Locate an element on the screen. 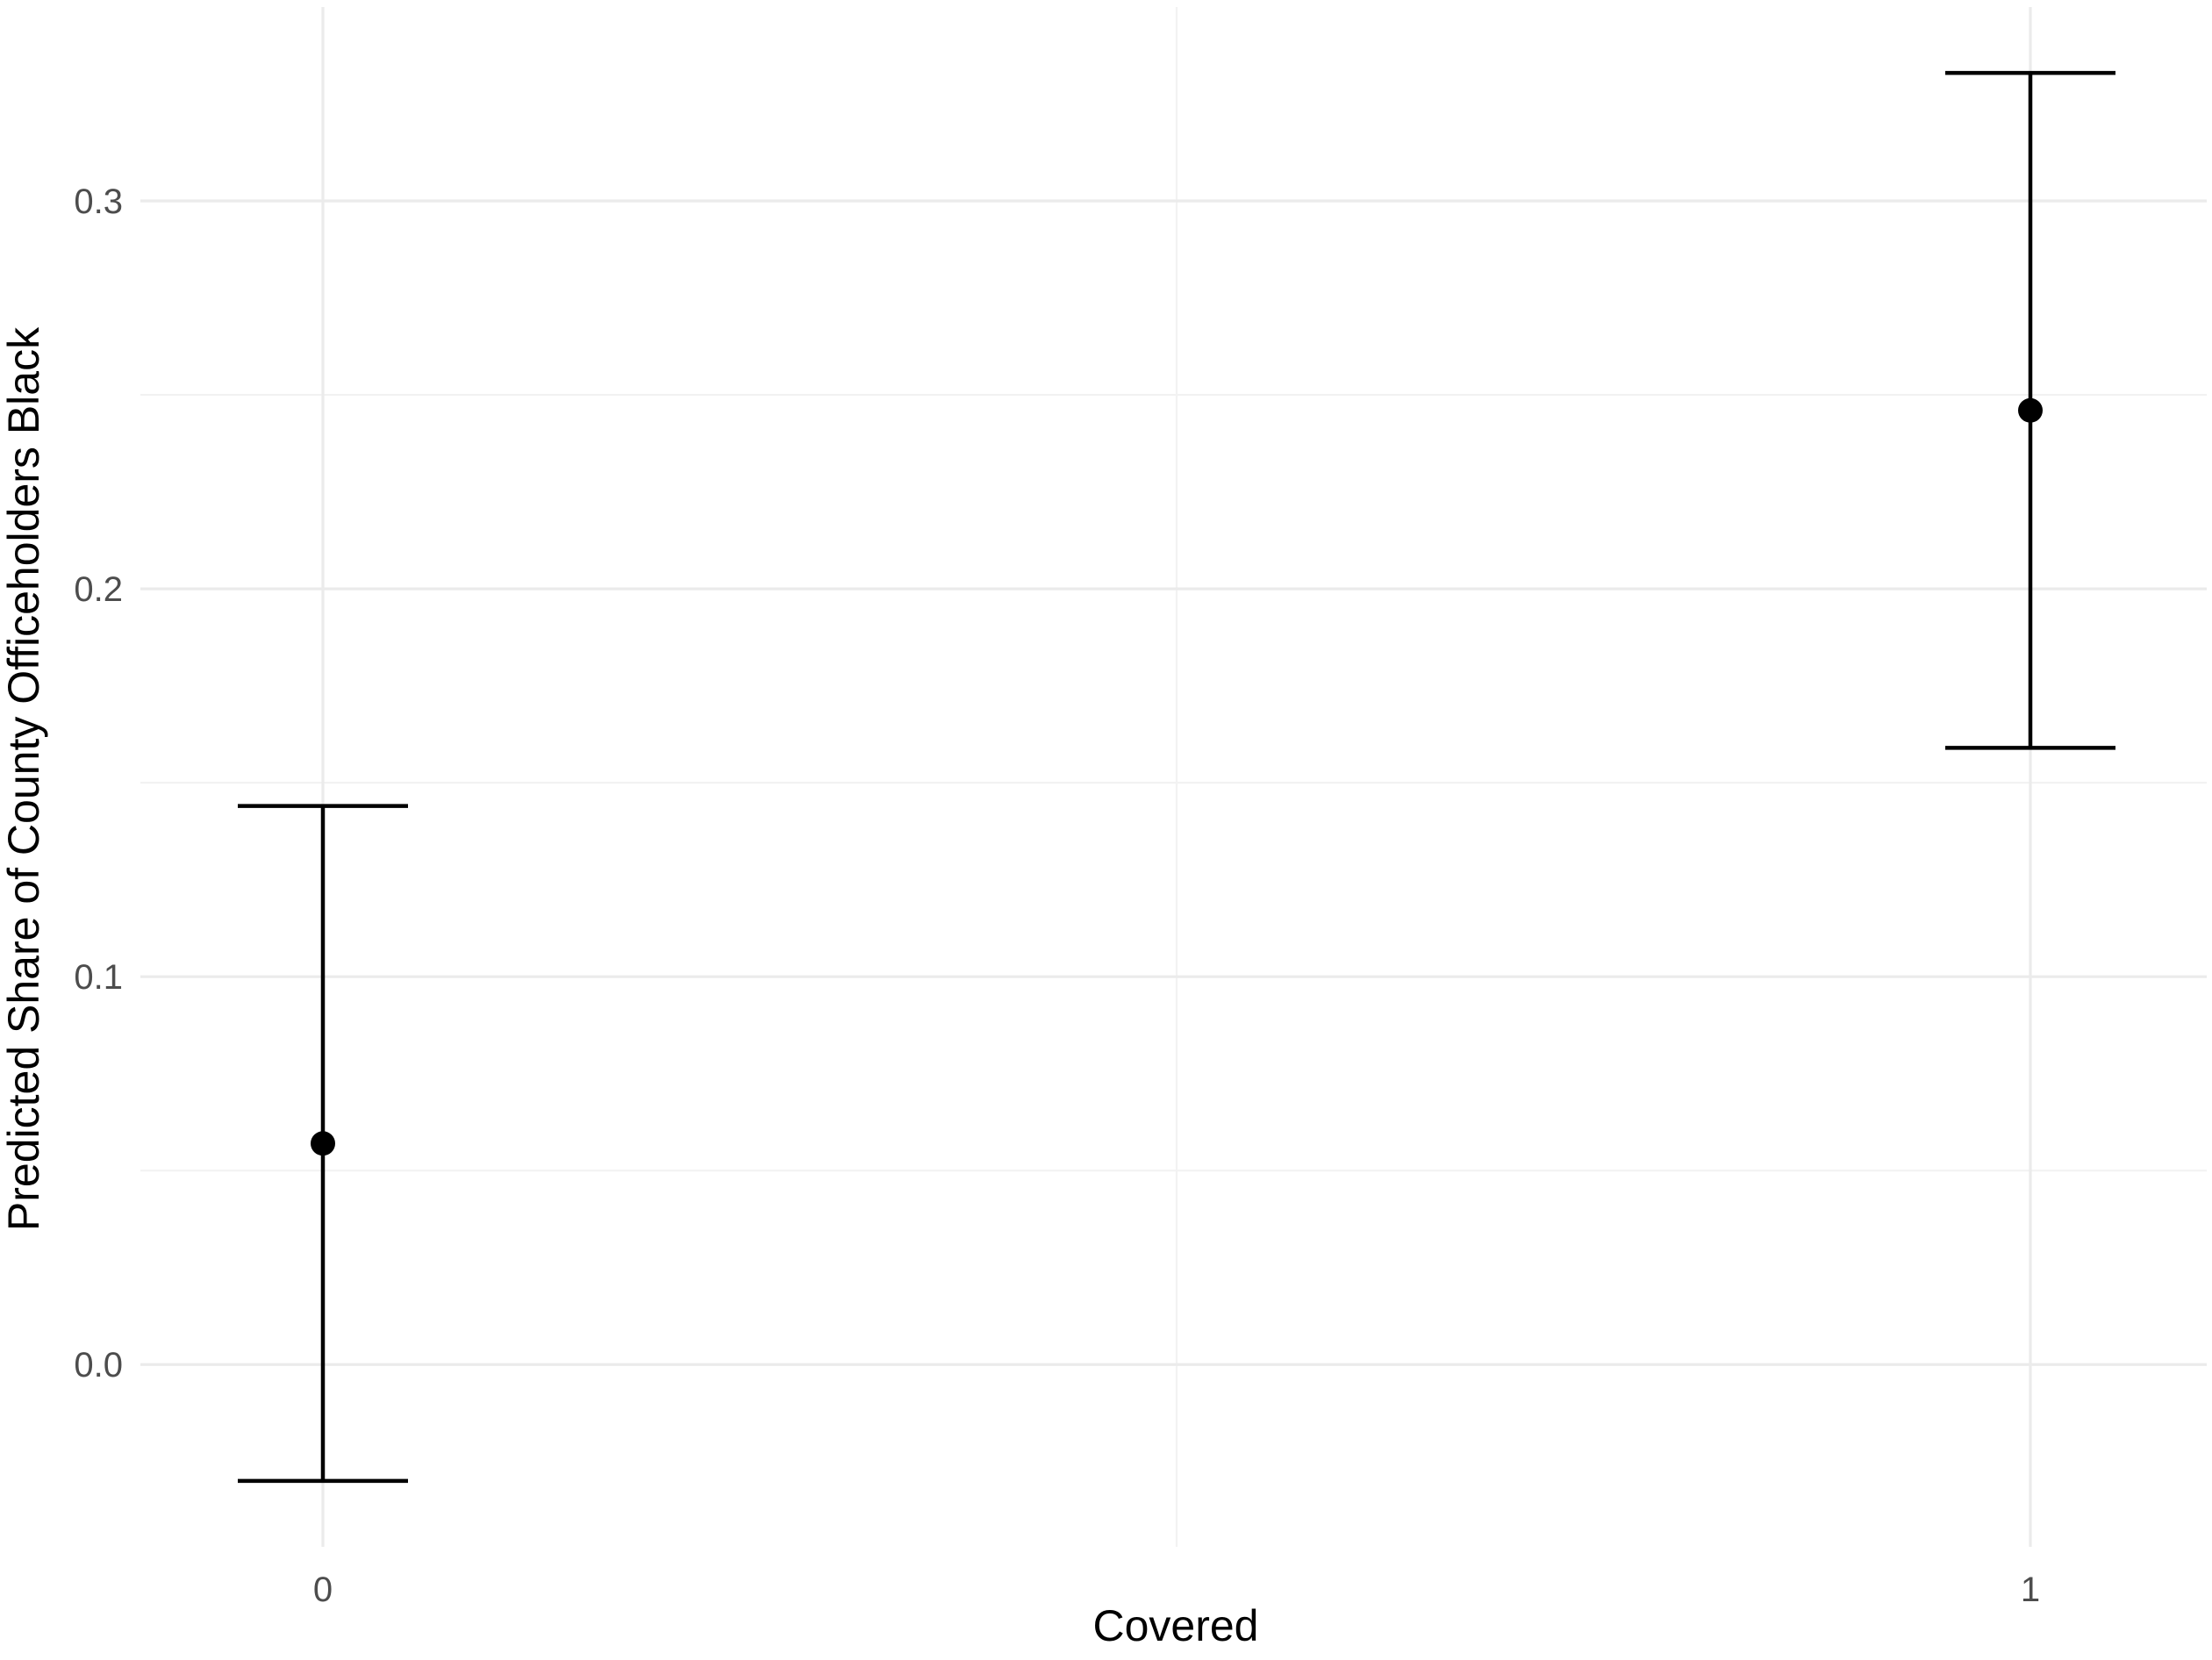 The height and width of the screenshot is (1660, 2212). y-tick-label: 0.1 is located at coordinates (98, 978).